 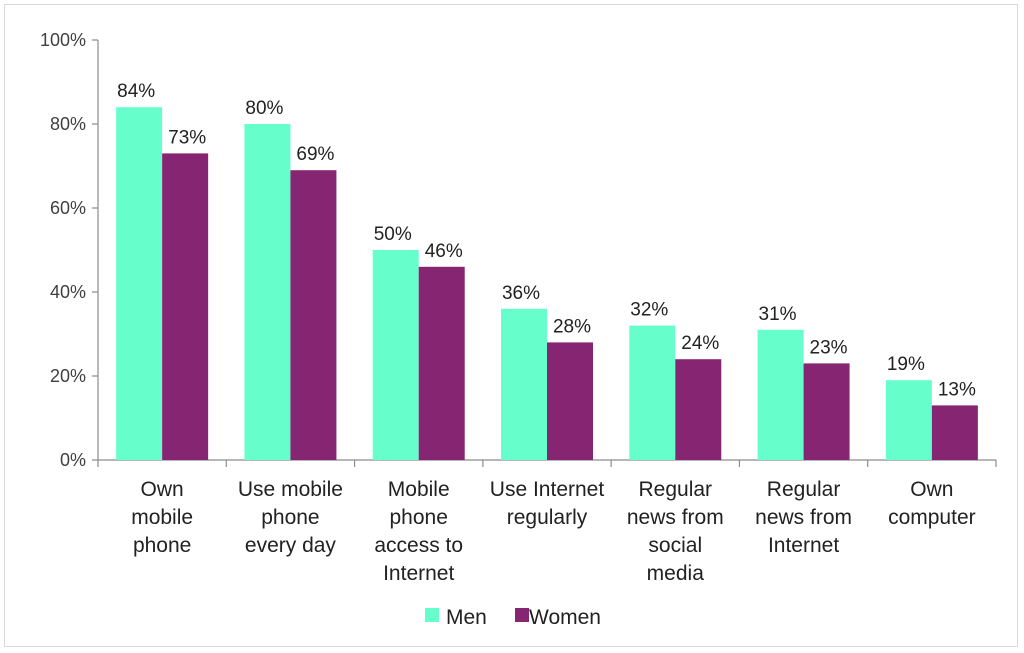 I want to click on category-label-5: Regular news from Internet, so click(x=803, y=517).